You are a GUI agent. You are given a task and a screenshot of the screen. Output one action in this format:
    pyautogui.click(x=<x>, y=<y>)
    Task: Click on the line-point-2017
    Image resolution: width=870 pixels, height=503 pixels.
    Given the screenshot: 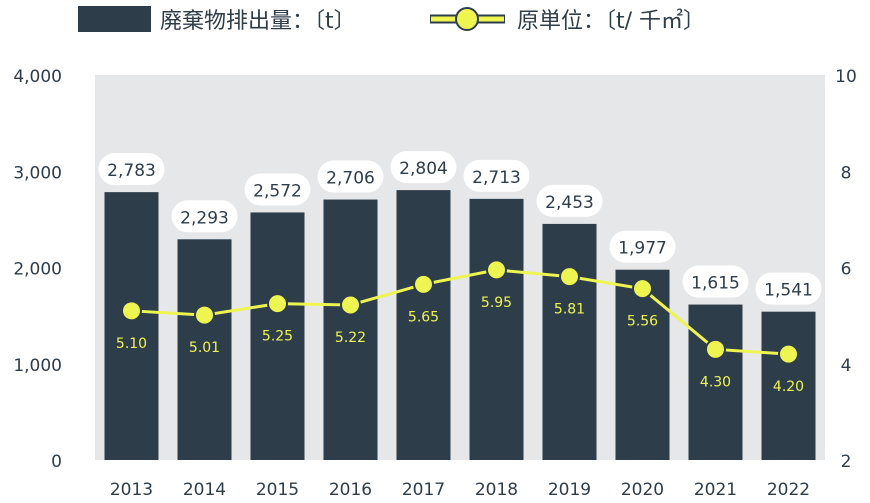 What is the action you would take?
    pyautogui.click(x=423, y=284)
    